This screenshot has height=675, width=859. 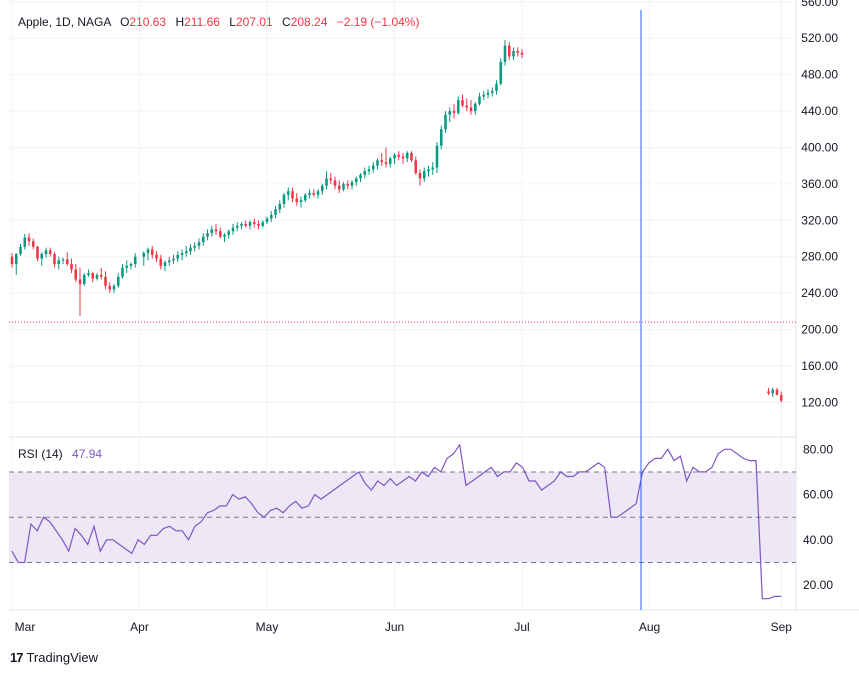 What do you see at coordinates (782, 627) in the screenshot?
I see `time-tick-label: Sep` at bounding box center [782, 627].